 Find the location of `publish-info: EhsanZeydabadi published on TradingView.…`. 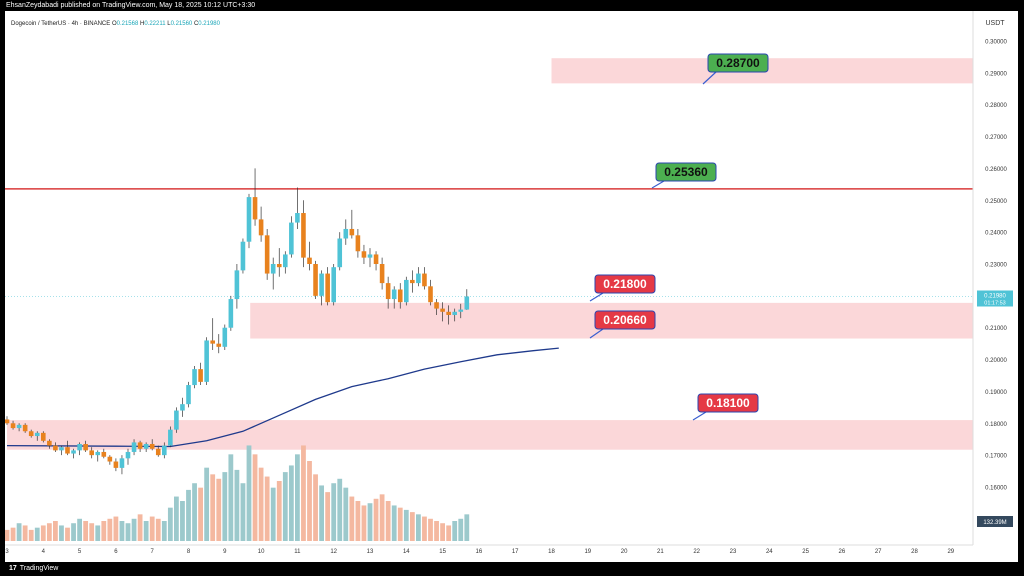

publish-info: EhsanZeydabadi published on TradingView.… is located at coordinates (131, 5).